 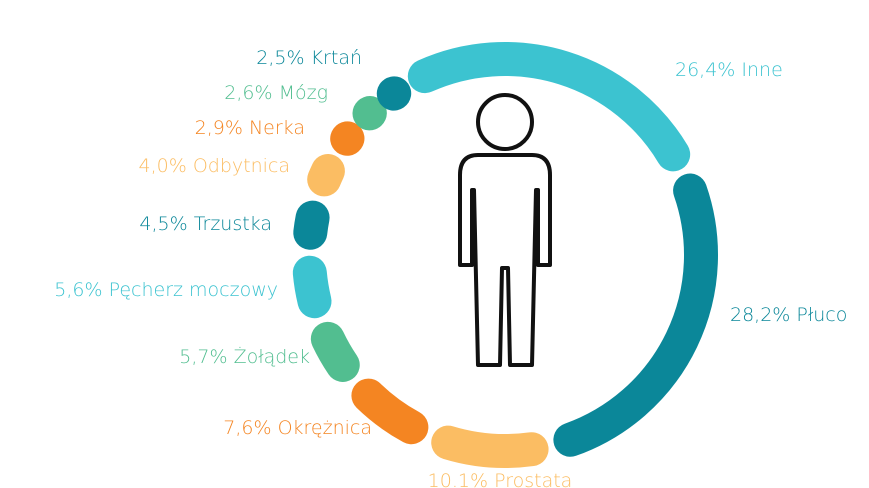 I want to click on value-label: 2,6%, so click(x=248, y=93).